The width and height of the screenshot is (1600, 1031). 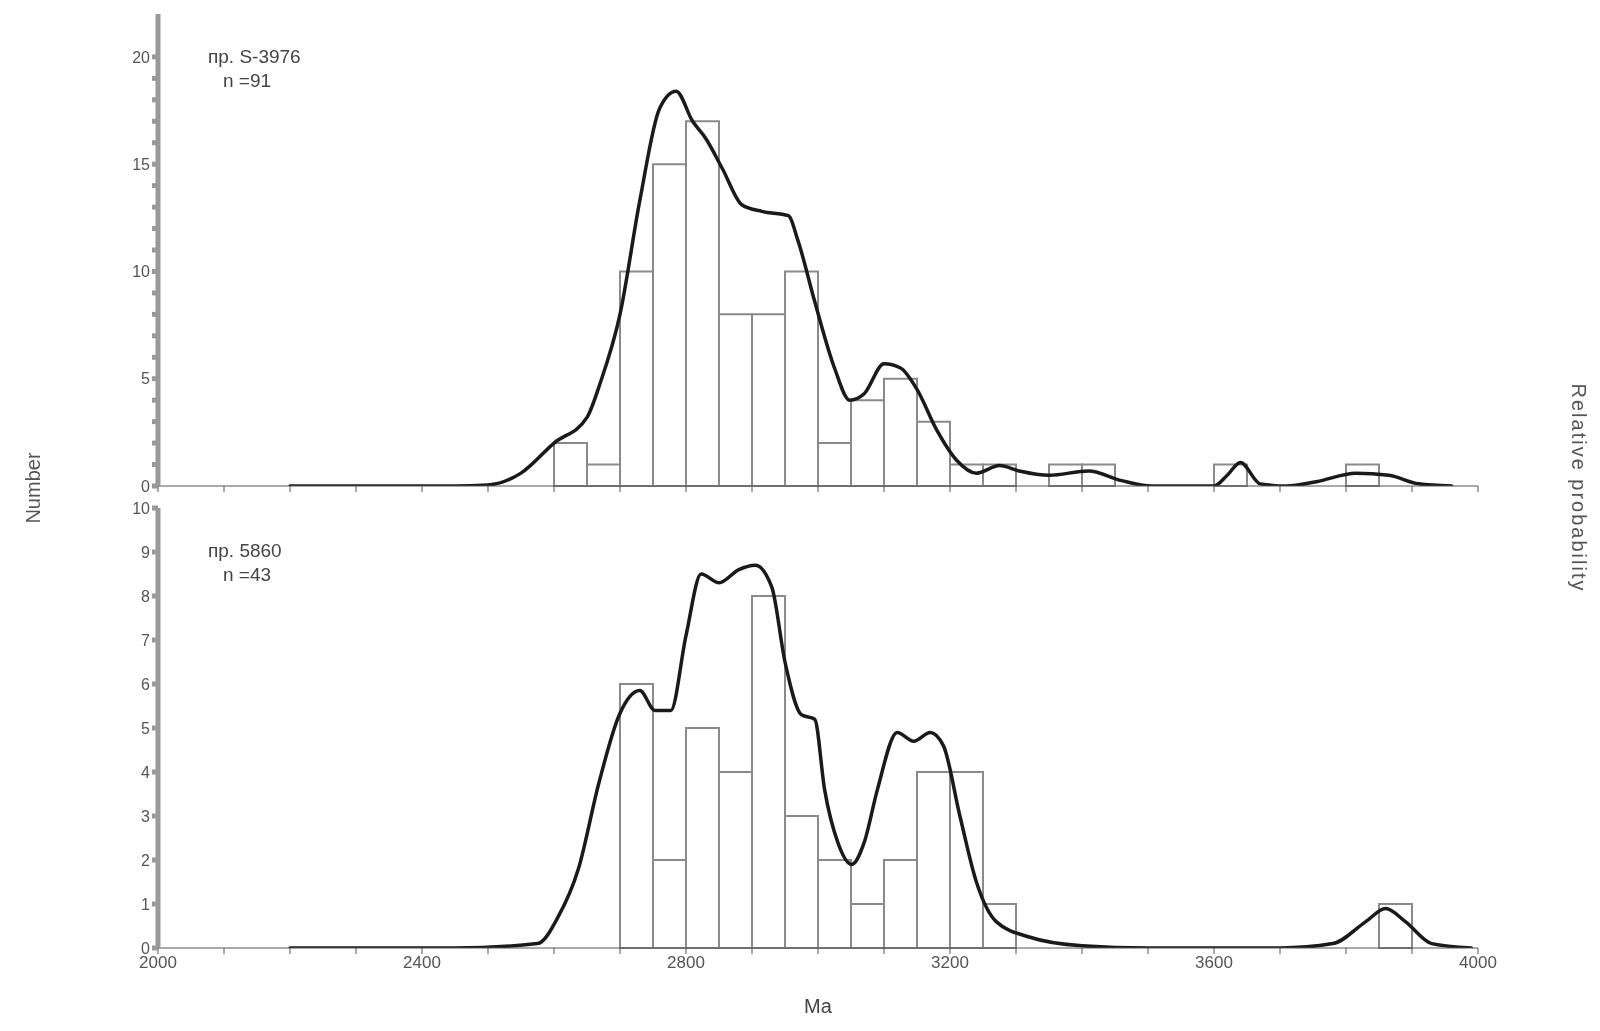 What do you see at coordinates (141, 164) in the screenshot?
I see `y-tick-label: 15` at bounding box center [141, 164].